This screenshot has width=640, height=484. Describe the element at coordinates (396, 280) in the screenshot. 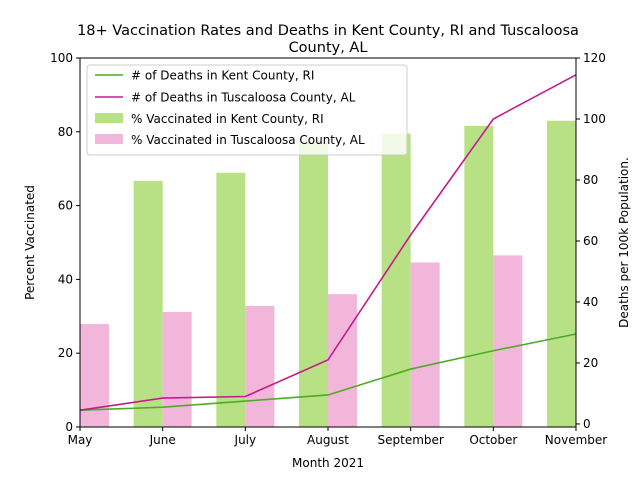

I see `bar-vaccinated-in-kent-county-ri-september` at that location.